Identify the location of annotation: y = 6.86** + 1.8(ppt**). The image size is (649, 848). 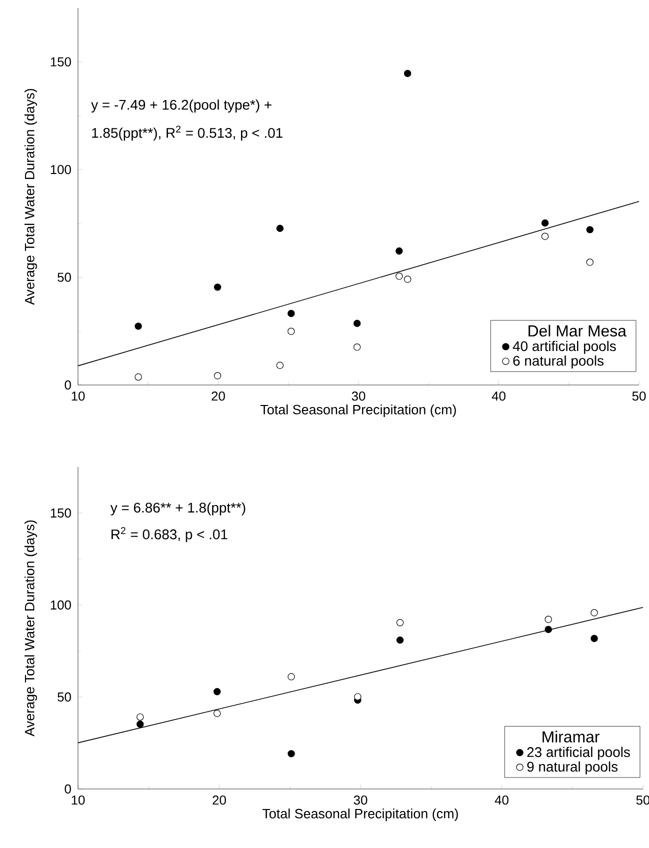
(178, 509).